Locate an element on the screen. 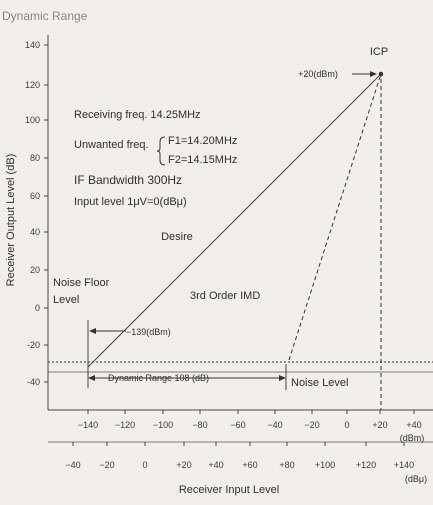 Image resolution: width=433 pixels, height=505 pixels. receiving-freq-label: Receiving freq. 14.25MHz is located at coordinates (137, 115).